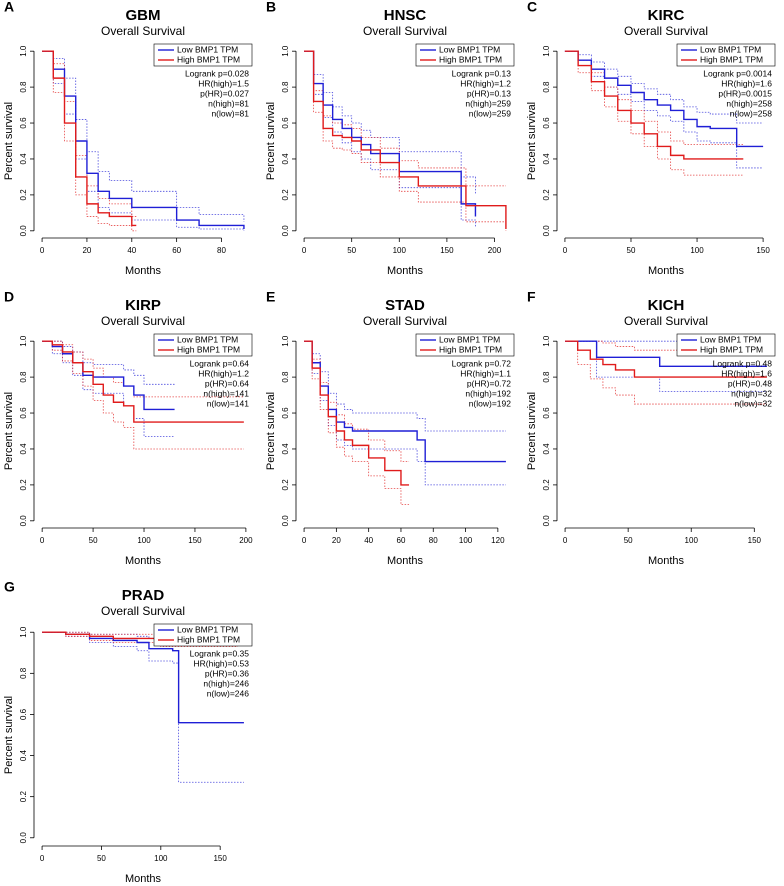 The height and width of the screenshot is (886, 784). I want to click on x-tick-label: 80, so click(221, 250).